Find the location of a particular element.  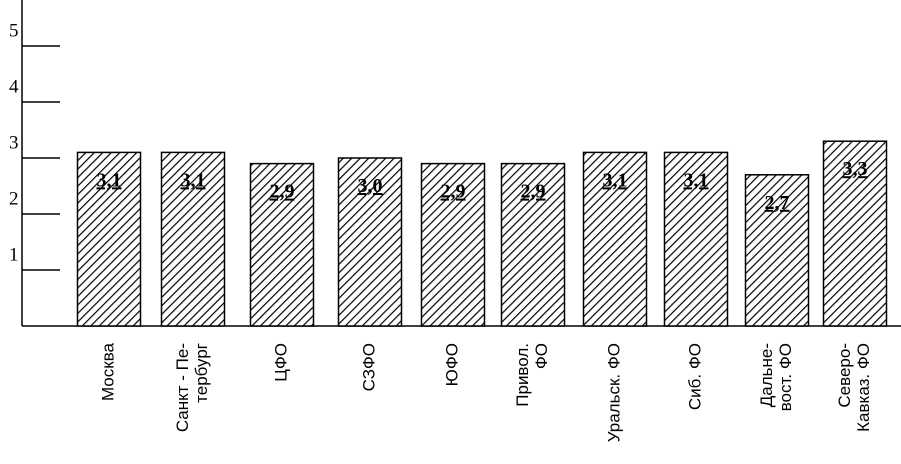

data-labels: 3,1 3,1 2,9 3,0 2,9 2,9 3,1 3,1 2,7 3,3 is located at coordinates (482, 186).